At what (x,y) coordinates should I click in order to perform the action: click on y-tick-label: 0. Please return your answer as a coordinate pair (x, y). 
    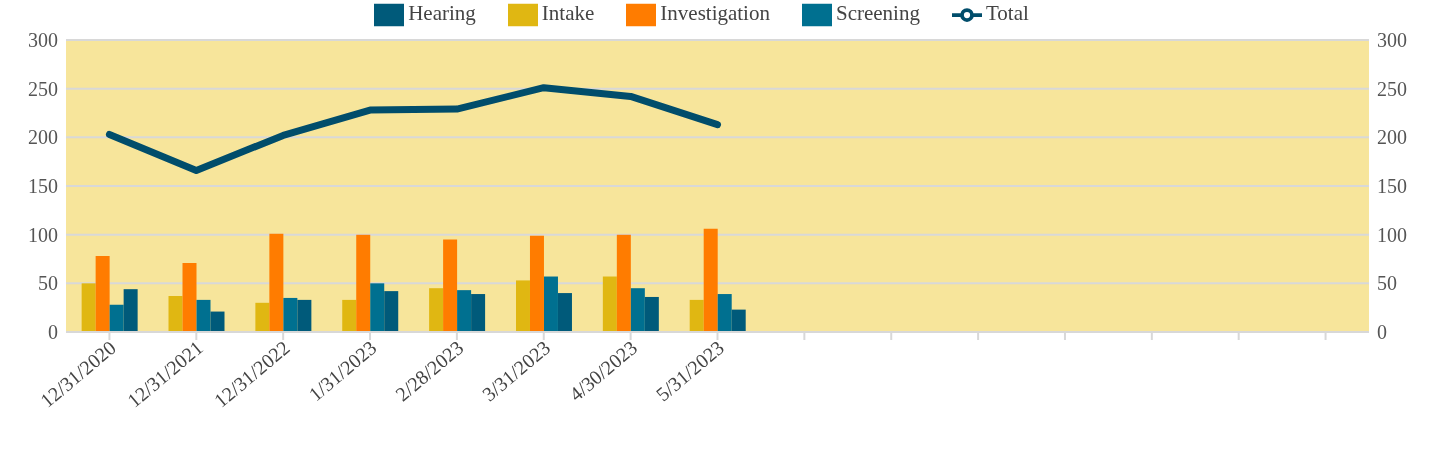
    Looking at the image, I should click on (53, 332).